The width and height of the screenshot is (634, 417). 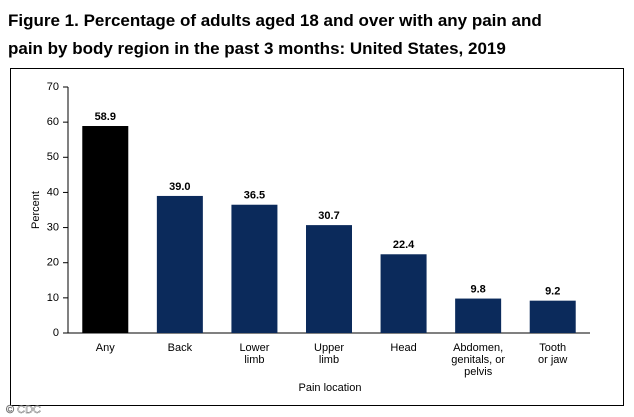 What do you see at coordinates (53, 192) in the screenshot?
I see `y-tick-label: 40` at bounding box center [53, 192].